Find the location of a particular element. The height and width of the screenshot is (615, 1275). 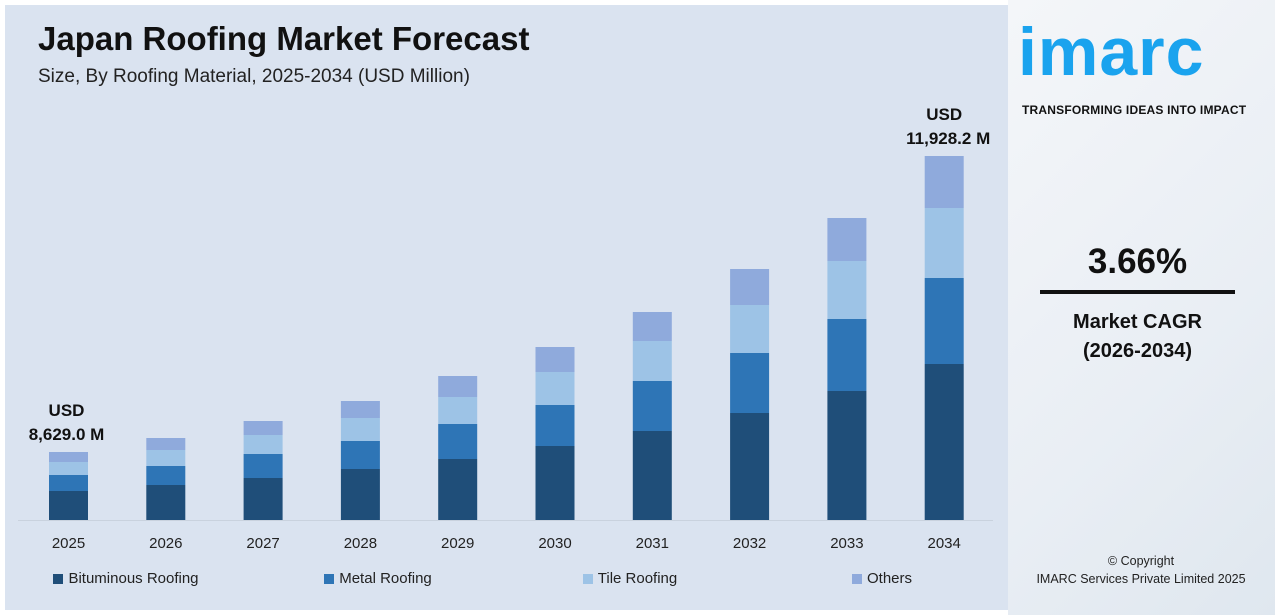

legend-label: Tile Roofing is located at coordinates (637, 578).